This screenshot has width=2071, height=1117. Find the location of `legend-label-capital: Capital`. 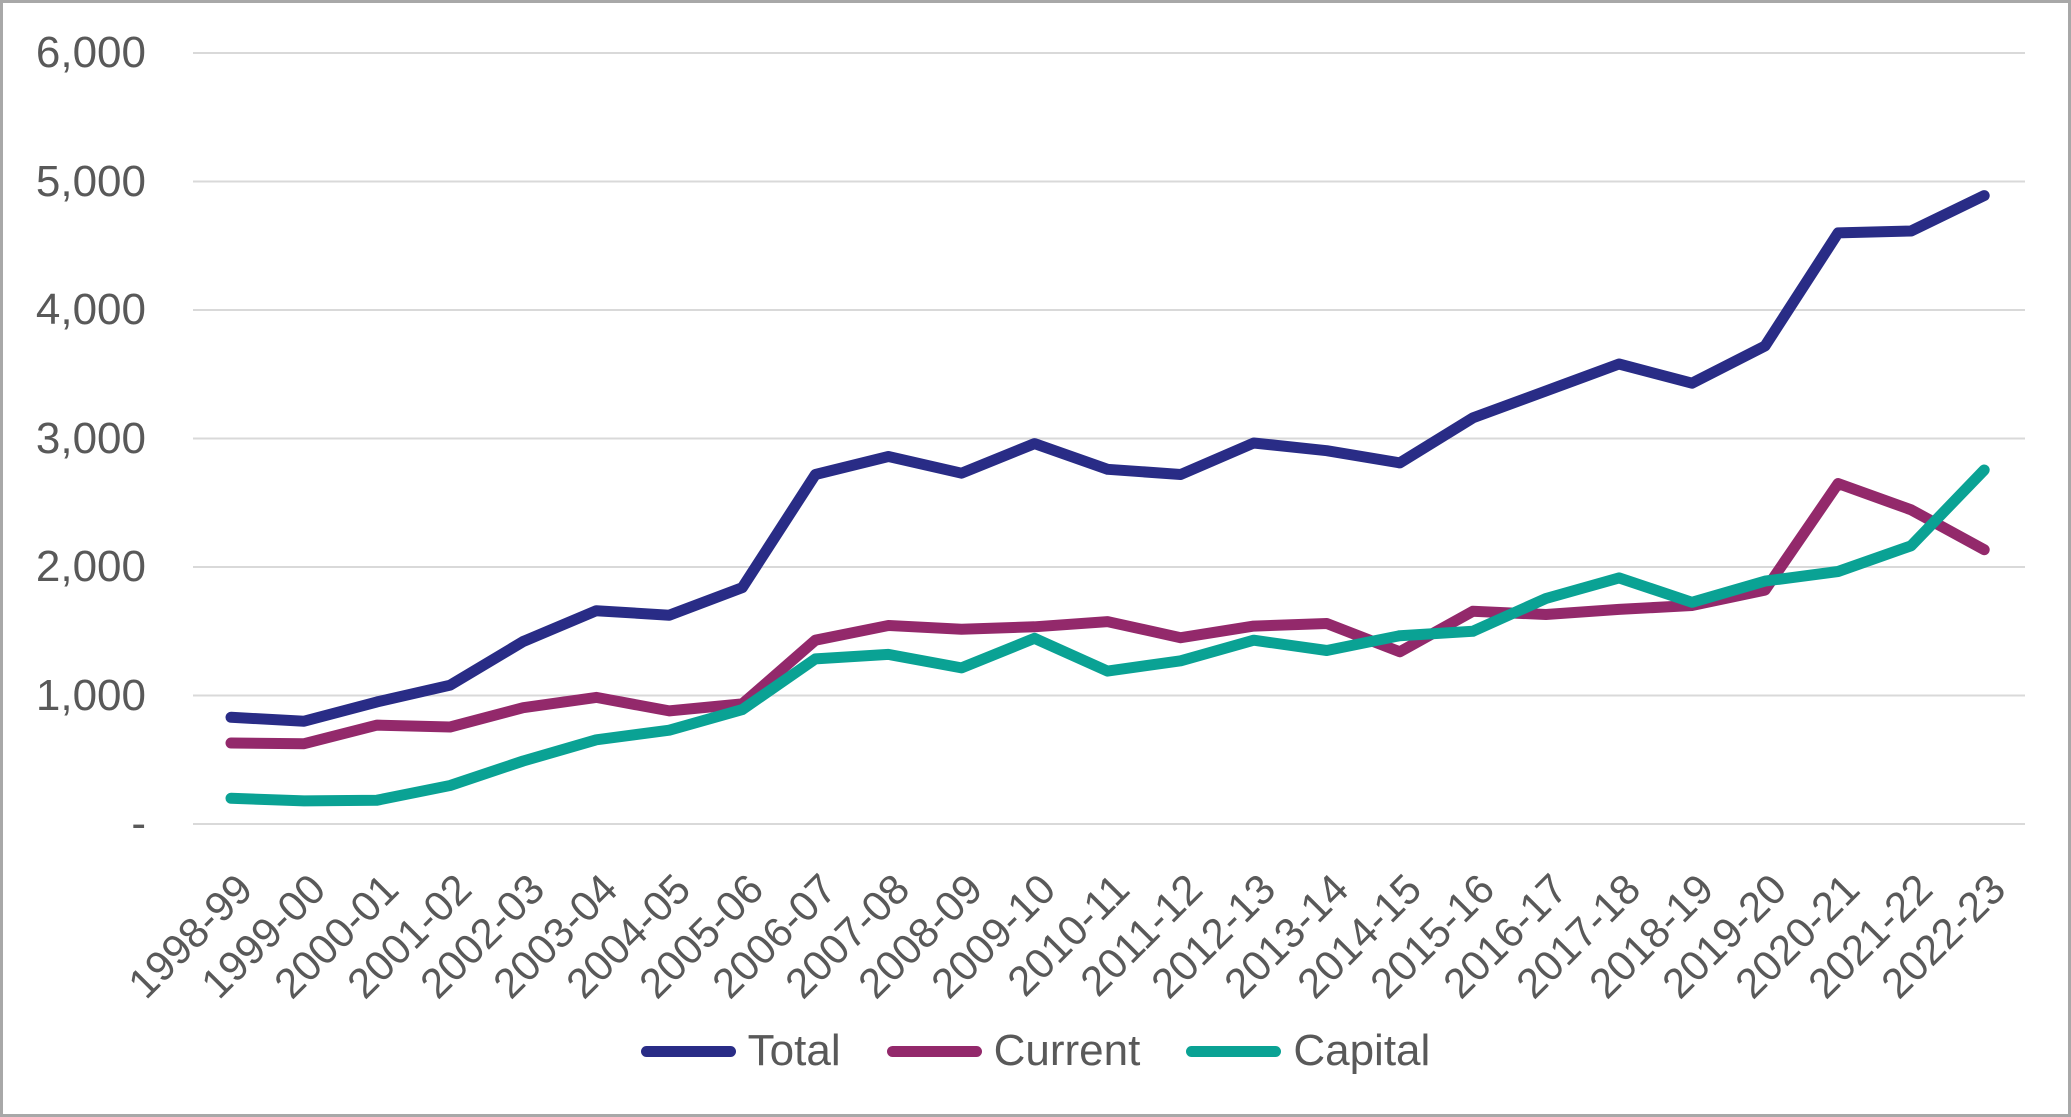

legend-label-capital: Capital is located at coordinates (1362, 1050).